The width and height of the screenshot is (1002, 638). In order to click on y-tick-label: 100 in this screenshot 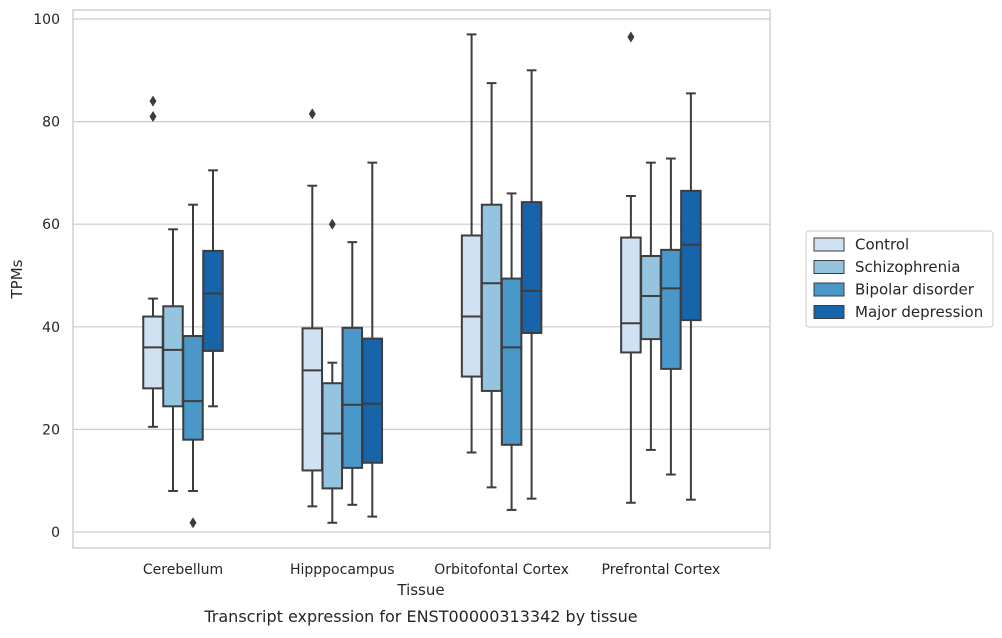, I will do `click(46, 20)`.